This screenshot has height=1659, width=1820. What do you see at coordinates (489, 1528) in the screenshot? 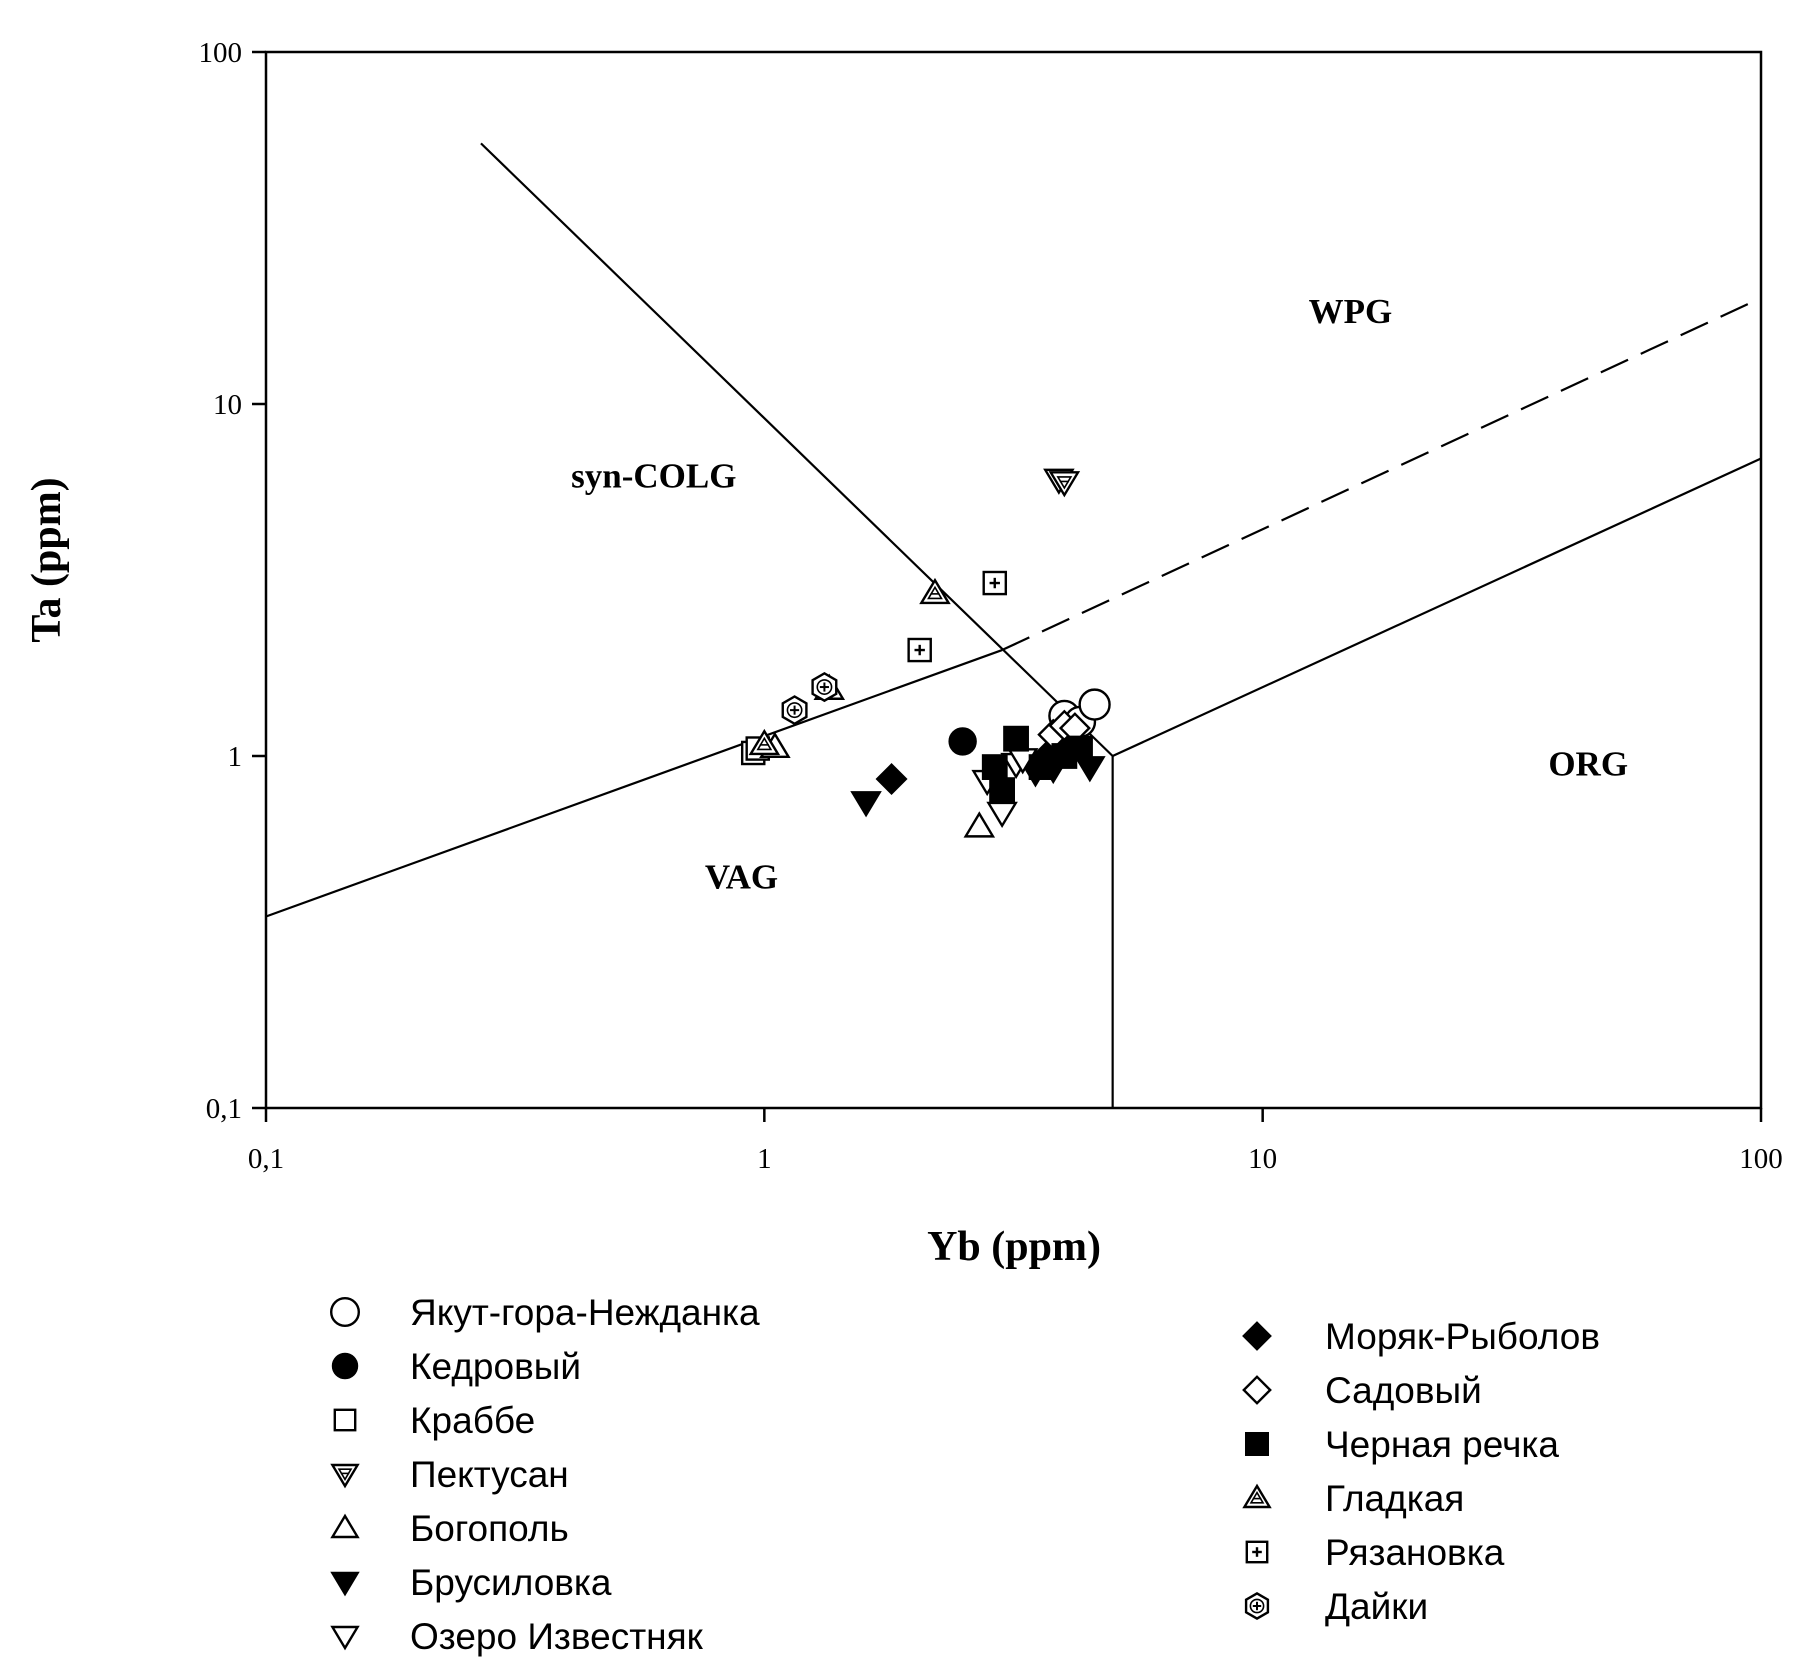
I see `legend-label: Богополь` at bounding box center [489, 1528].